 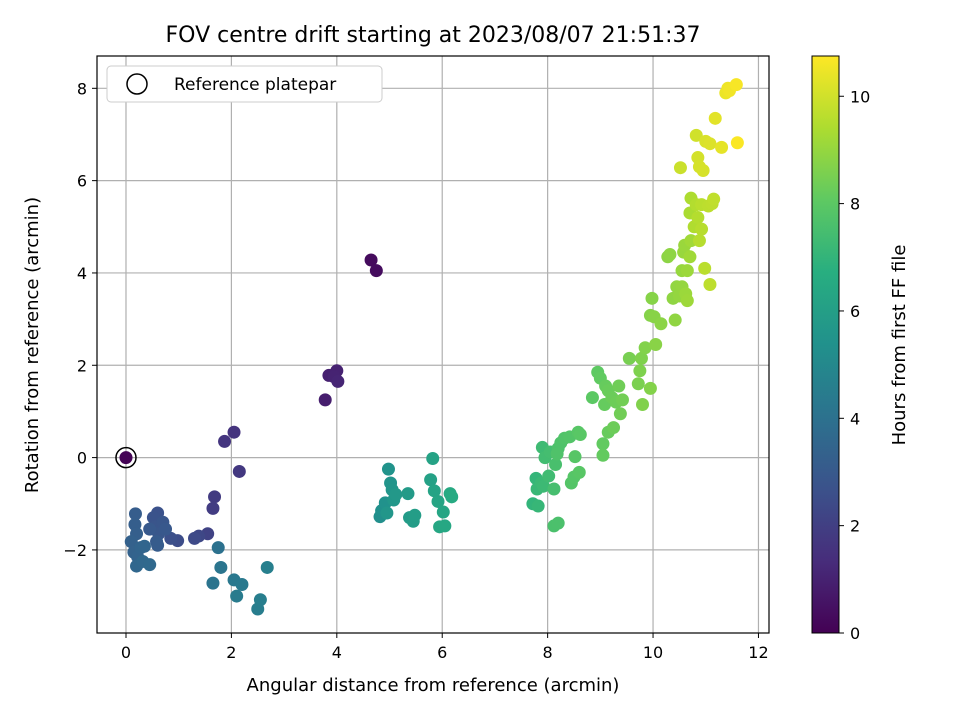 What do you see at coordinates (442, 652) in the screenshot?
I see `x-tick-label: 6` at bounding box center [442, 652].